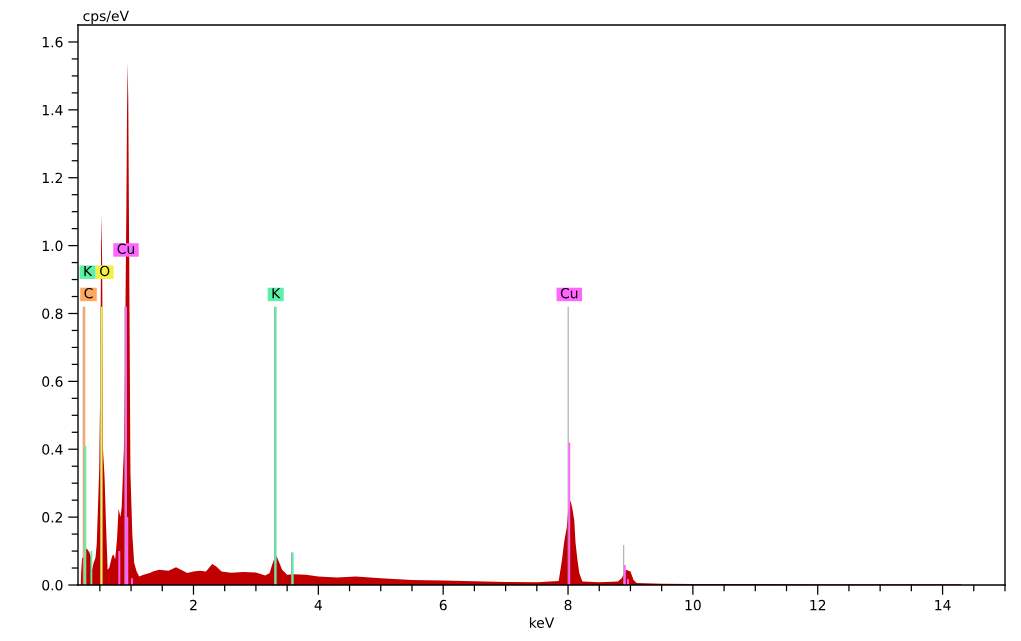 The height and width of the screenshot is (641, 1021). Describe the element at coordinates (542, 622) in the screenshot. I see `x-axis-title: keV` at that location.